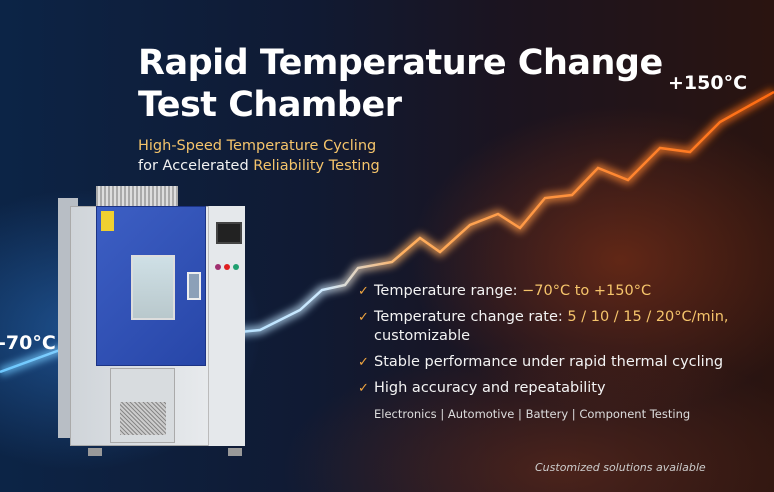  What do you see at coordinates (196, 166) in the screenshot?
I see `subtitle-prefix: for Accelerated` at bounding box center [196, 166].